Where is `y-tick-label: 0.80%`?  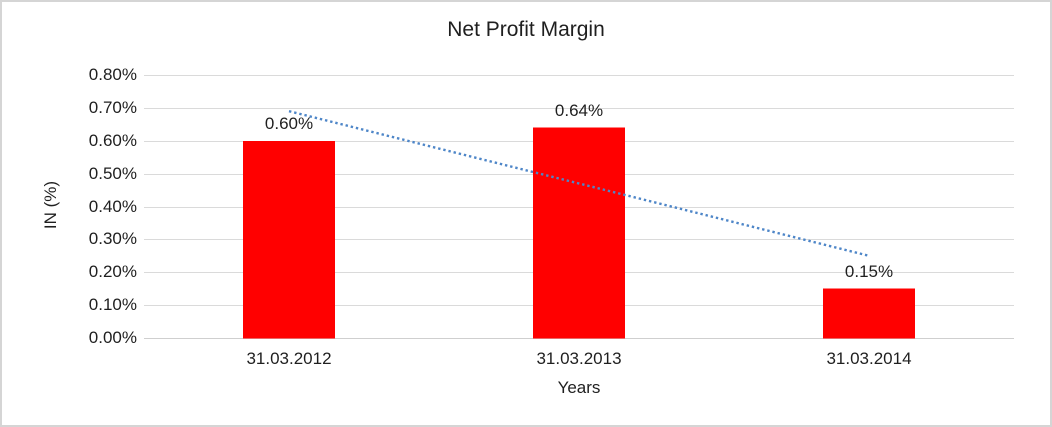 y-tick-label: 0.80% is located at coordinates (112, 74).